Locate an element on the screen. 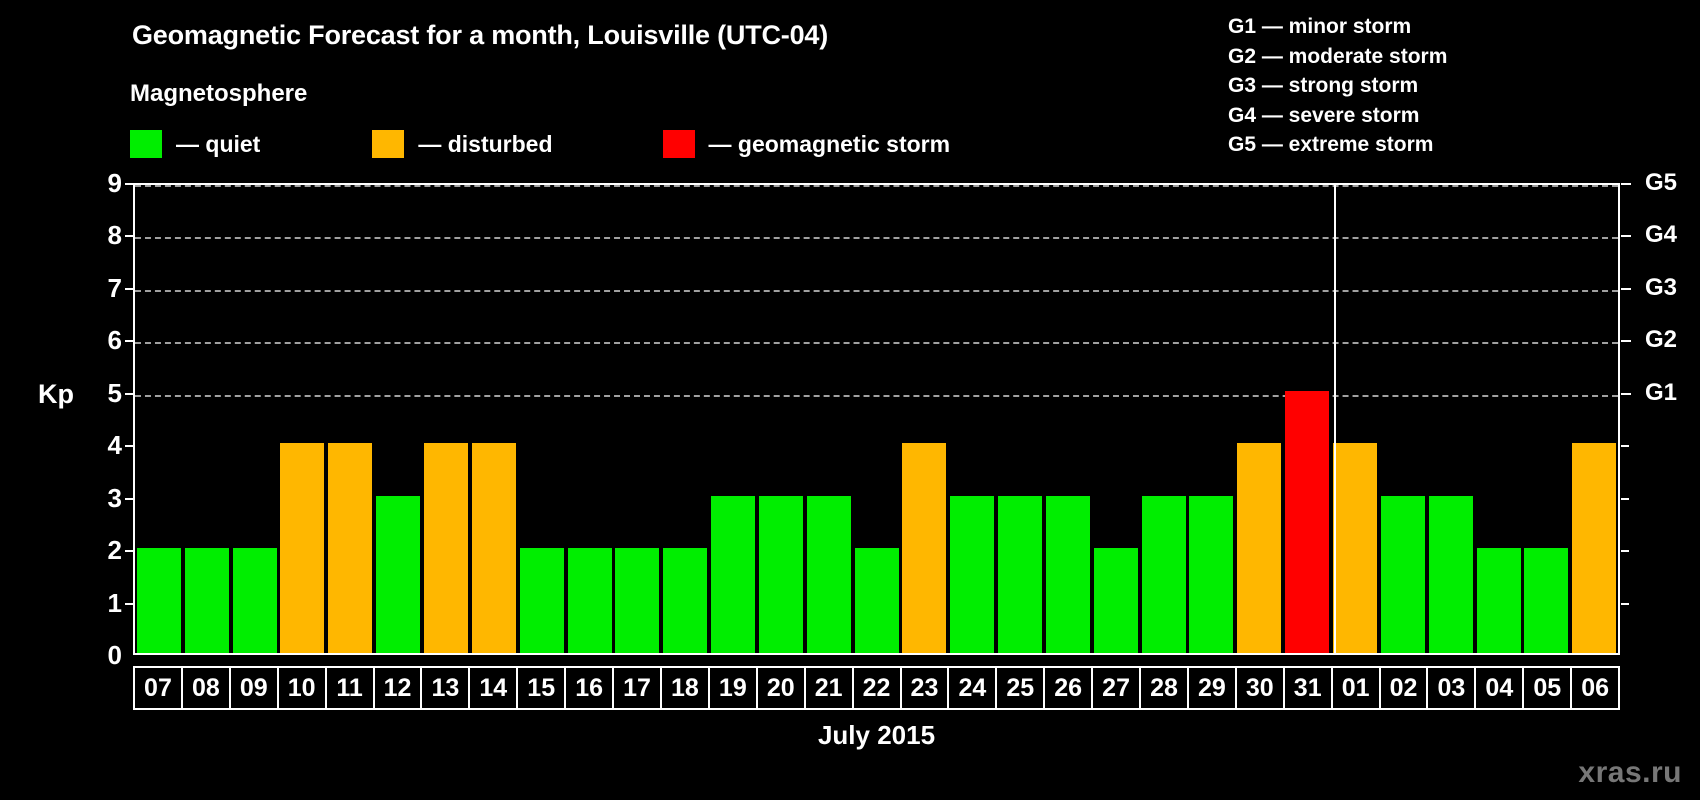  day-label-30: 30 is located at coordinates (1261, 688).